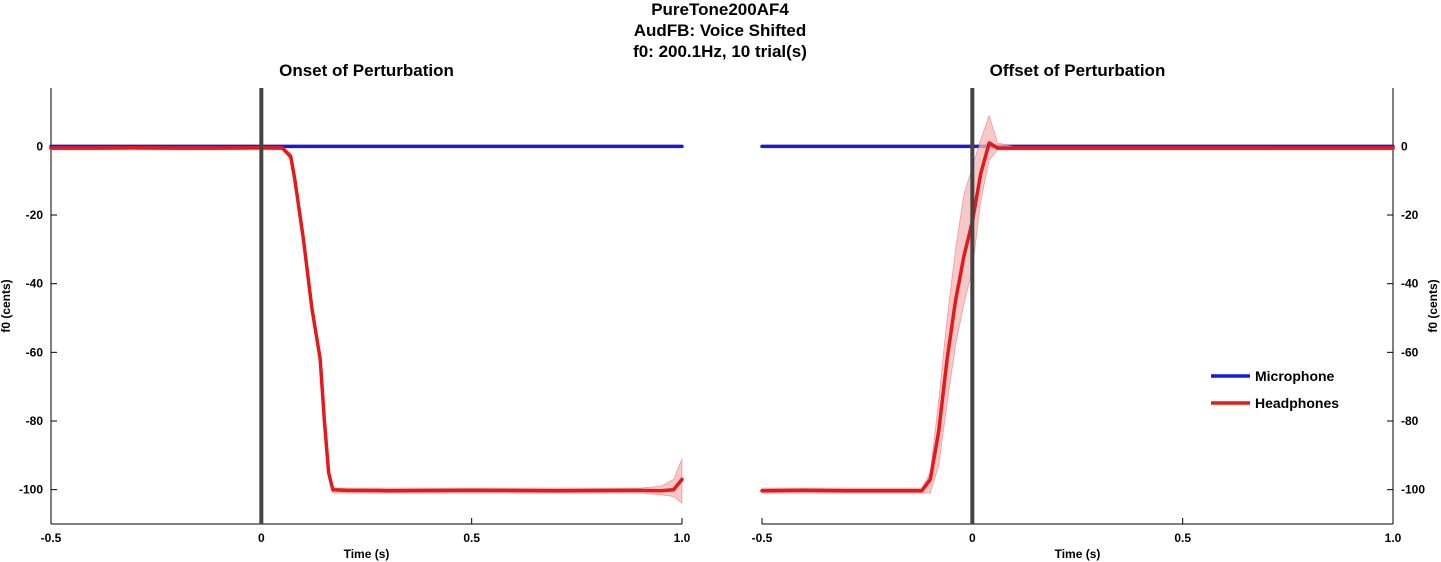 The height and width of the screenshot is (562, 1441). What do you see at coordinates (1297, 403) in the screenshot?
I see `legend-label-headphones: Headphones` at bounding box center [1297, 403].